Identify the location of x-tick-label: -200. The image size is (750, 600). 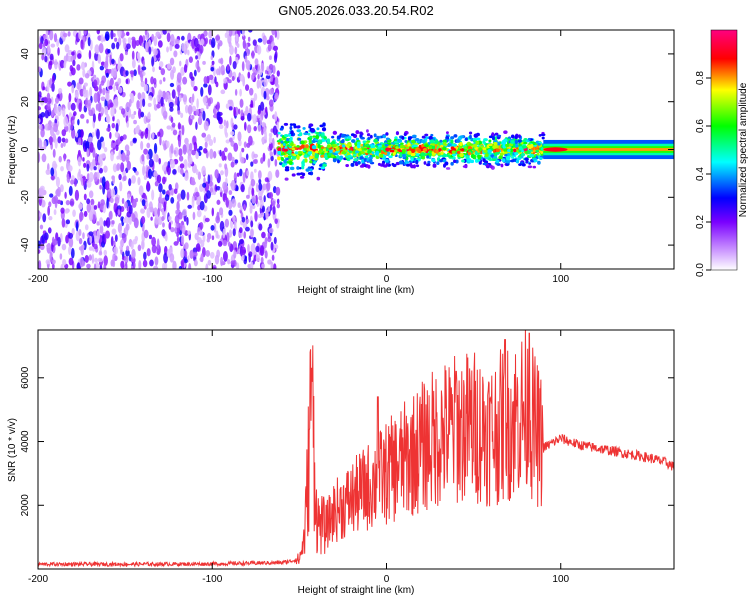
(38, 579).